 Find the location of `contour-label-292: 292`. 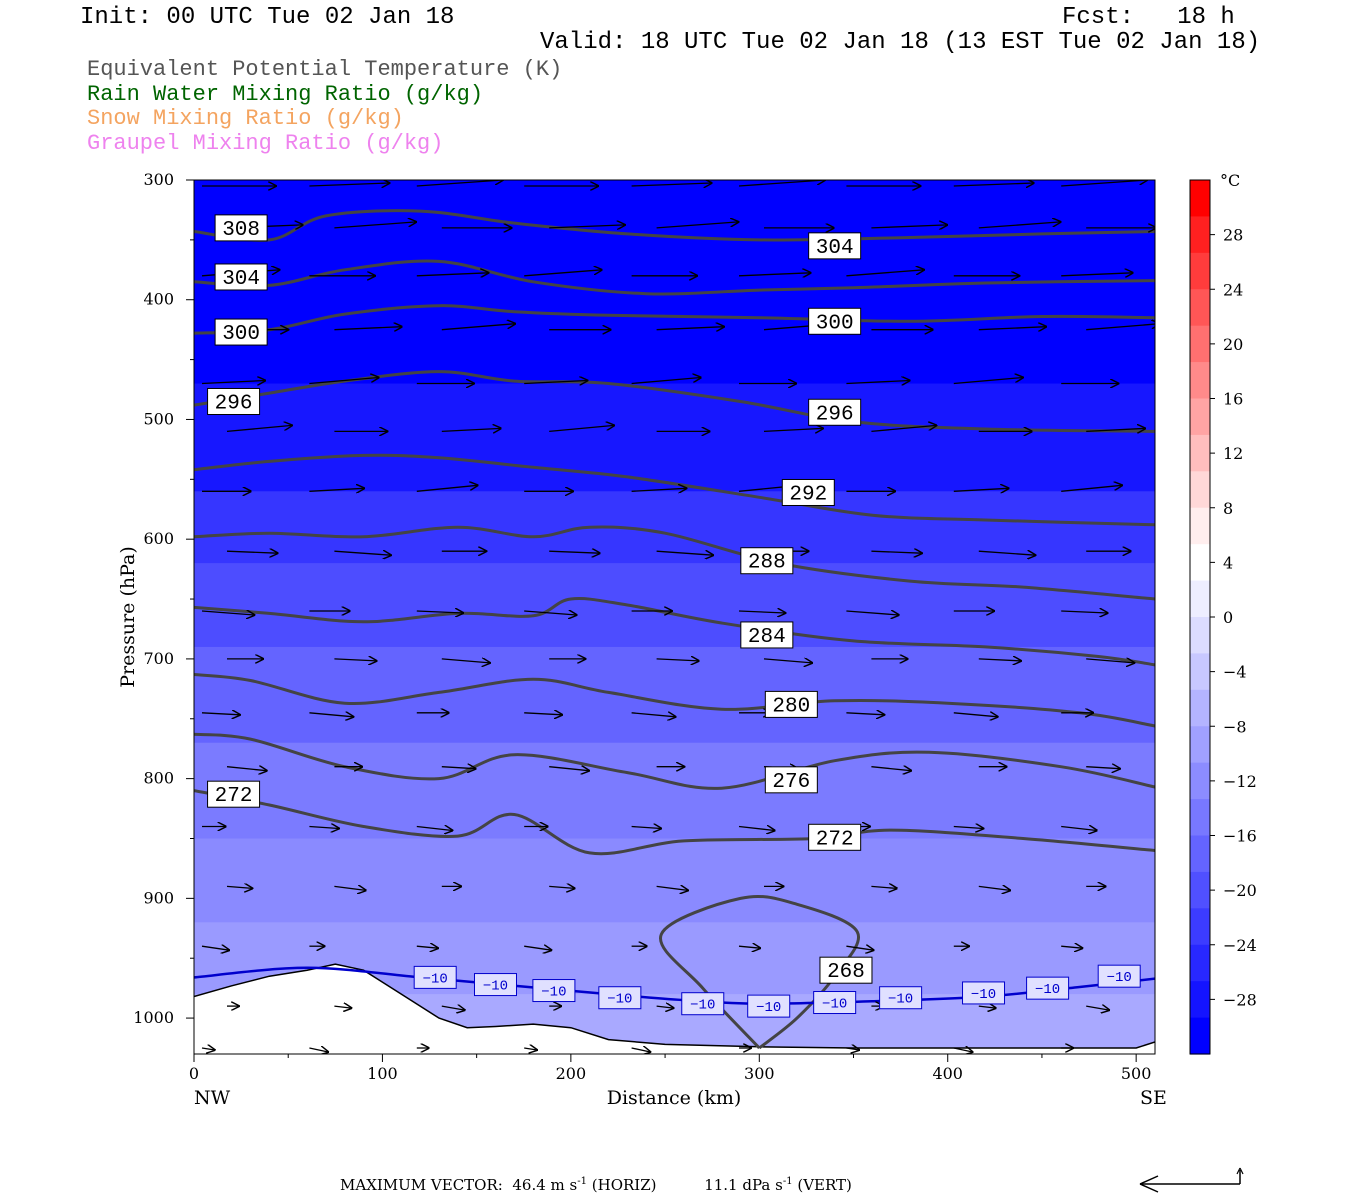

contour-label-292: 292 is located at coordinates (808, 494).